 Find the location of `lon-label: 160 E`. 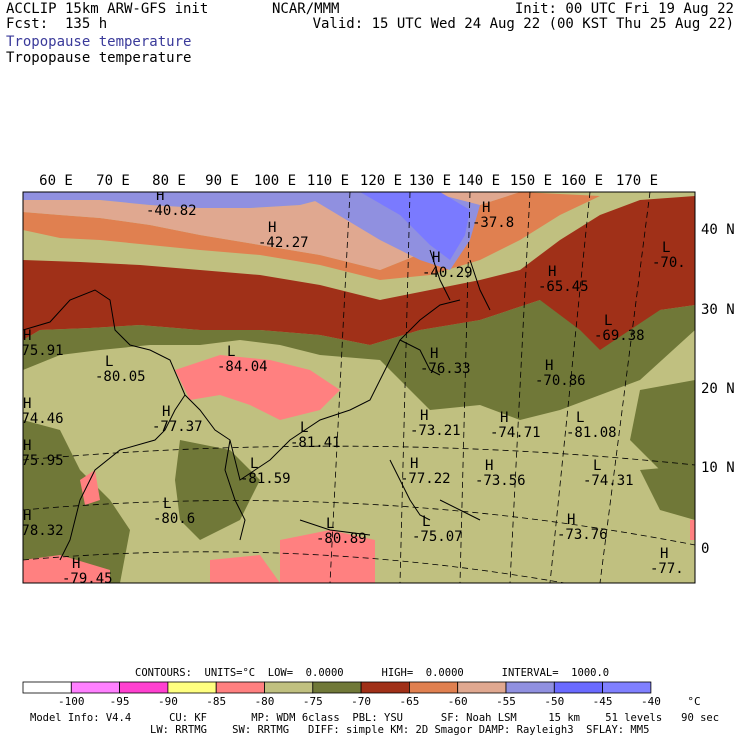

lon-label: 160 E is located at coordinates (582, 181).